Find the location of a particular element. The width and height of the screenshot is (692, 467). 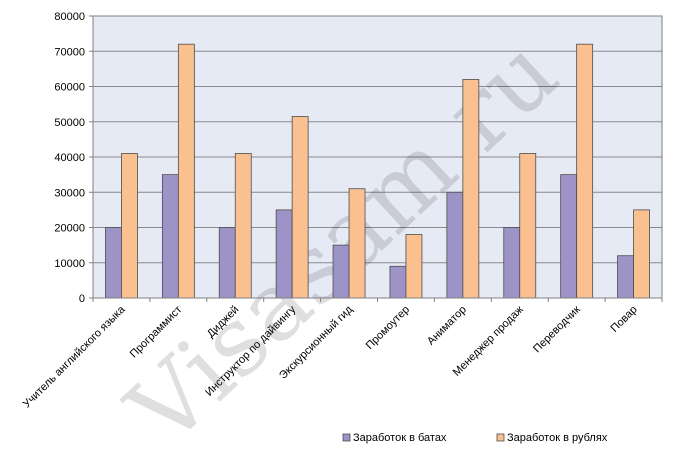

y-tick-label: 40000 is located at coordinates (69, 158).